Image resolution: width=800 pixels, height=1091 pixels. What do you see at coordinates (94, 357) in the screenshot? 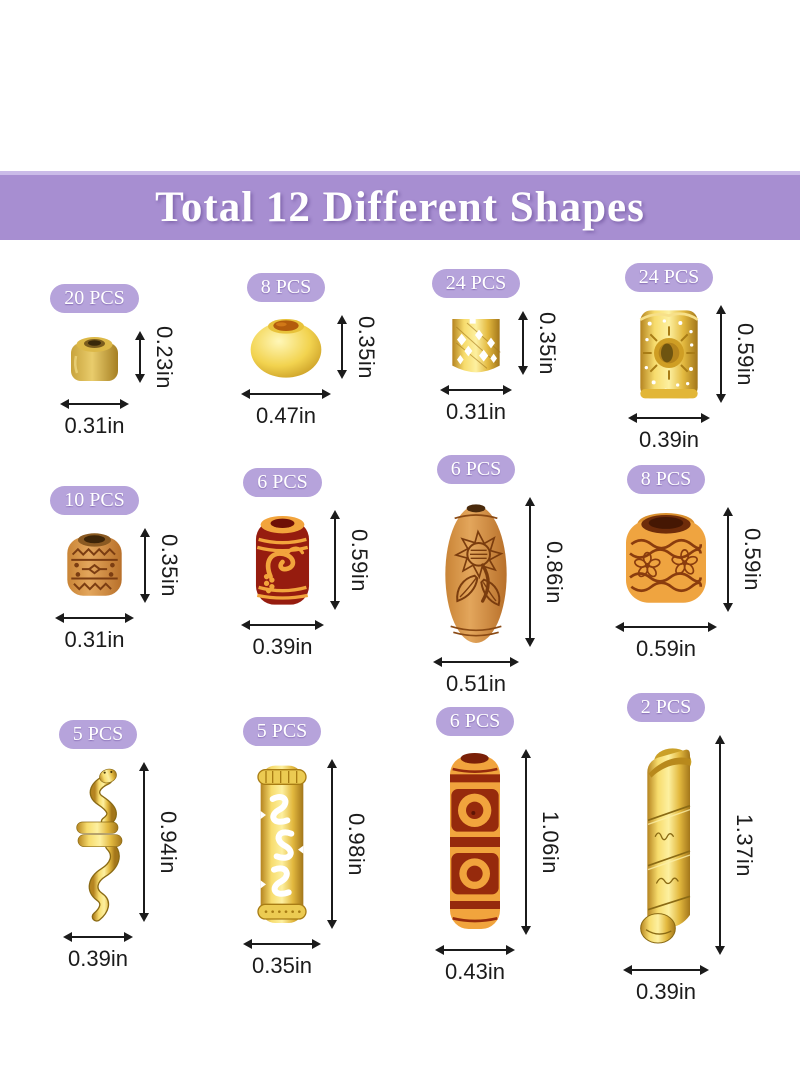
I see `gold-cube-bead-icon` at bounding box center [94, 357].